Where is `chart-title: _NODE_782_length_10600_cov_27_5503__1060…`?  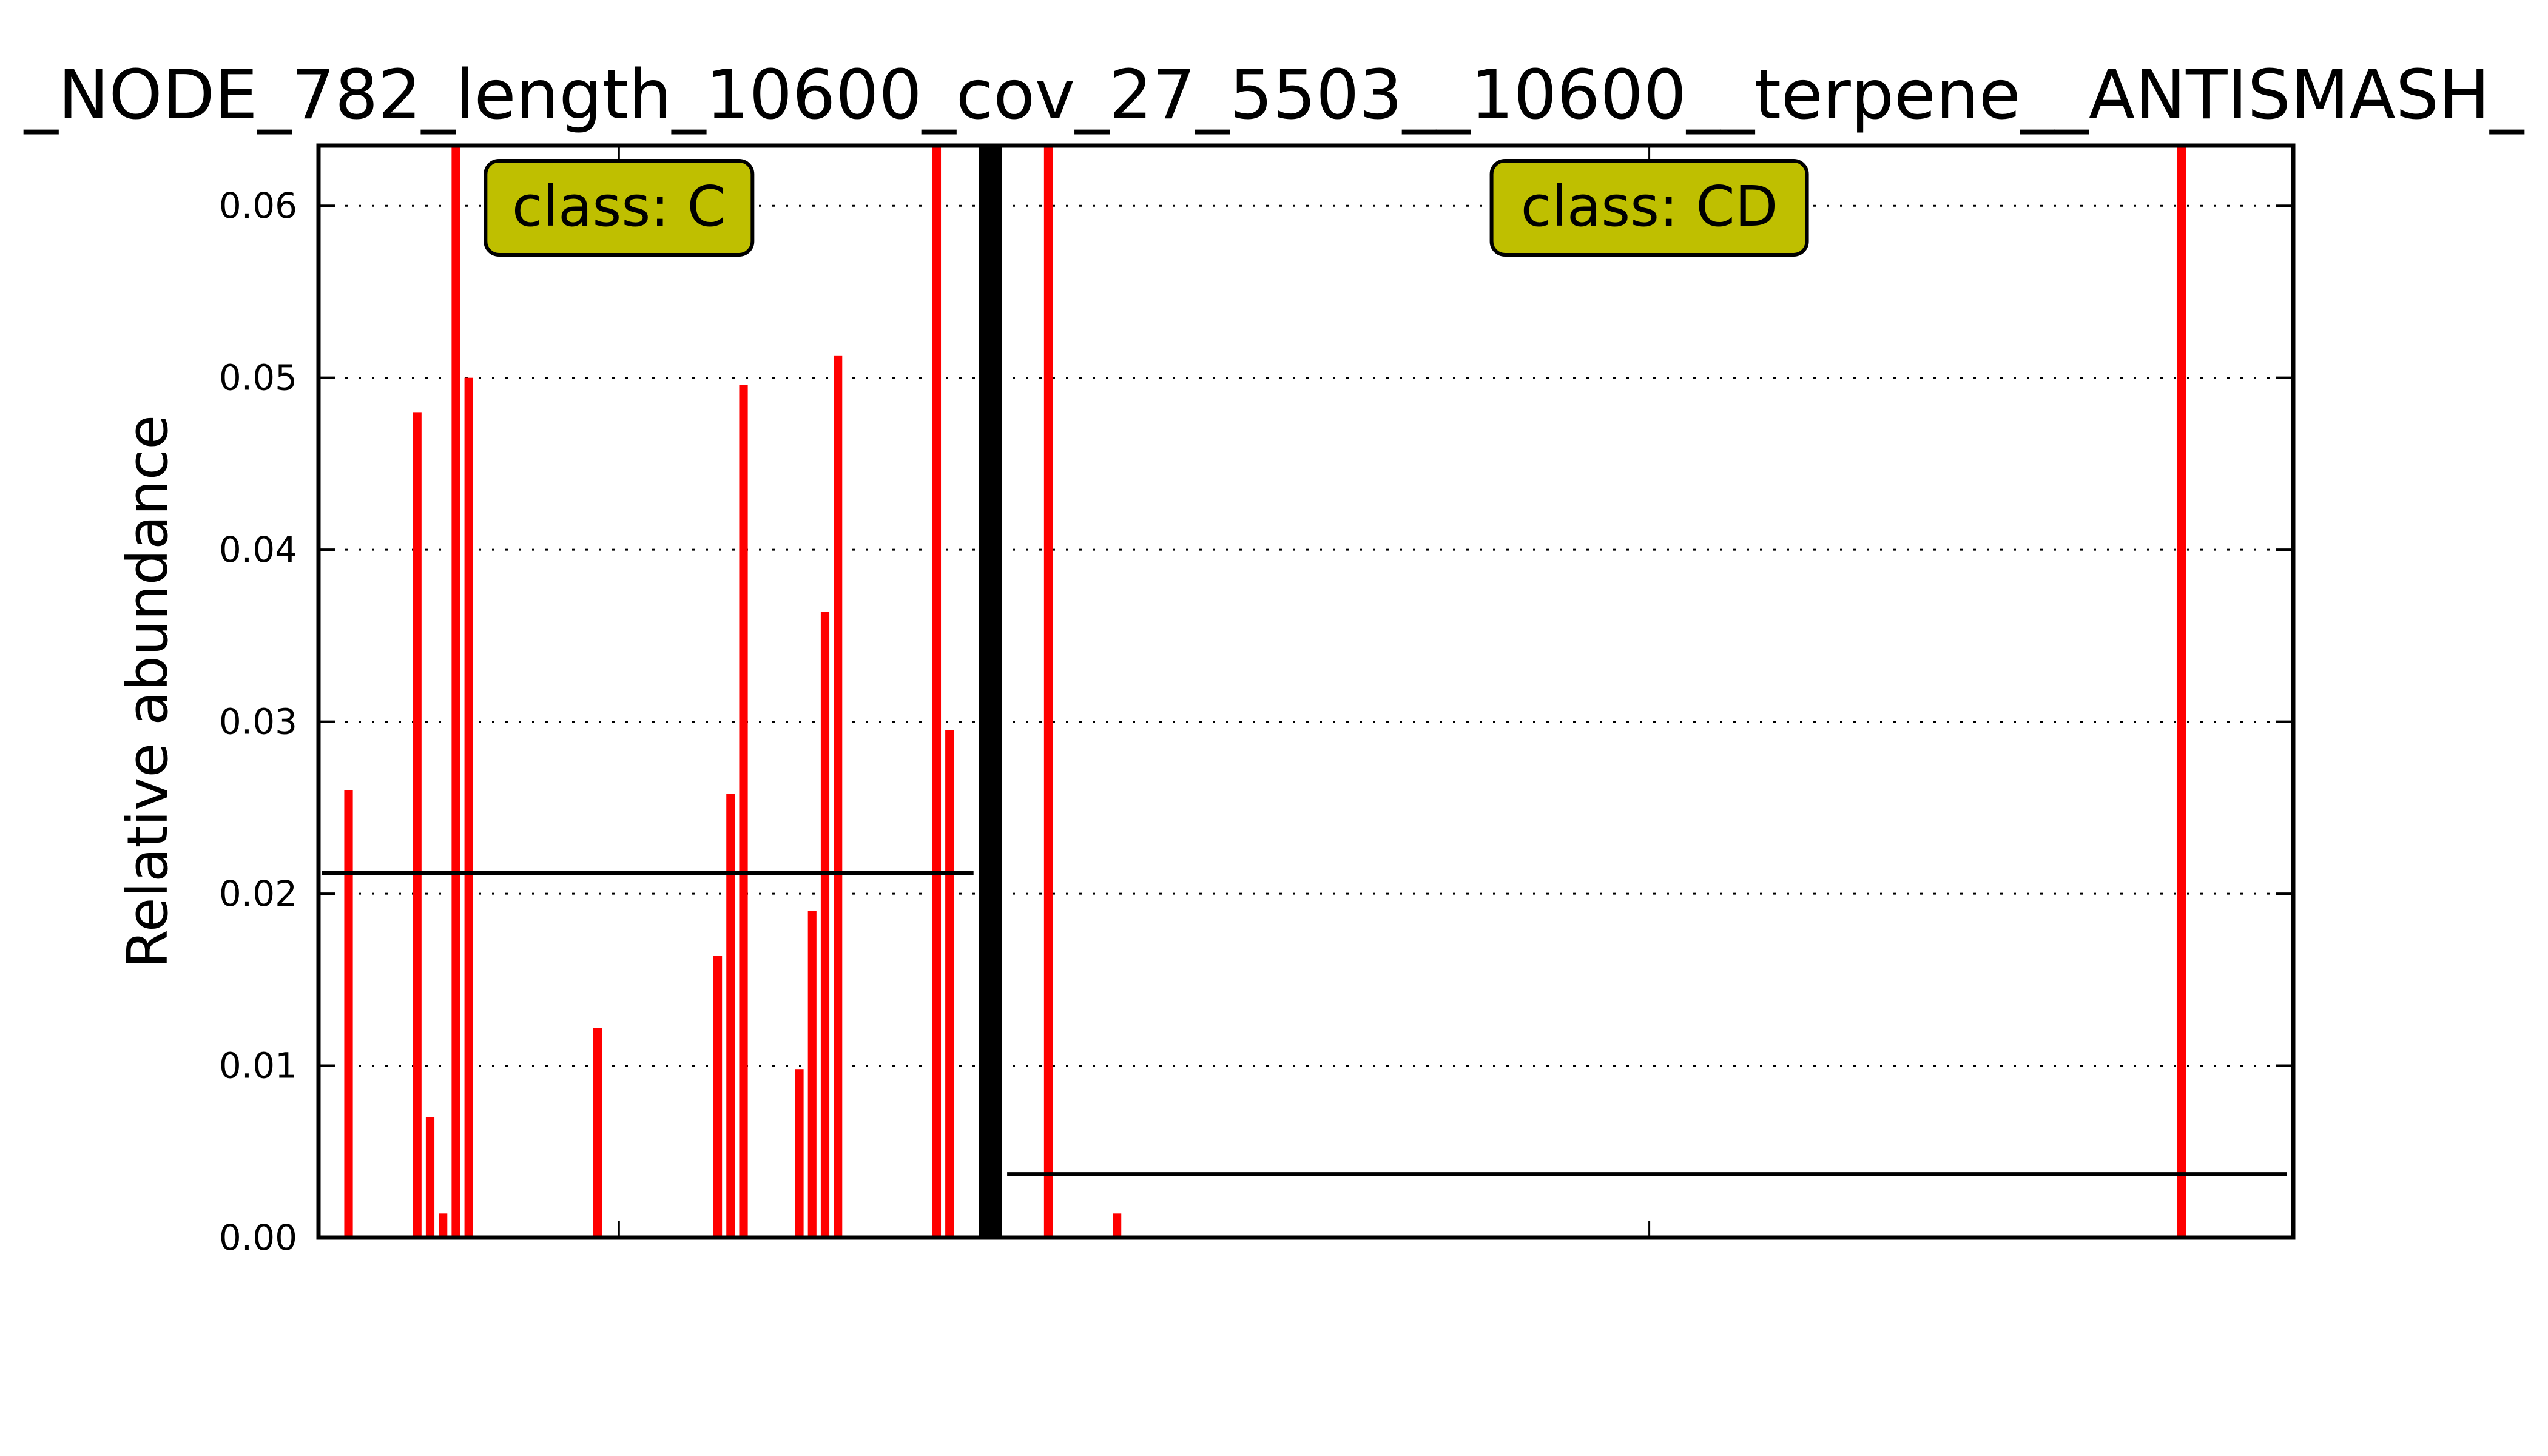
chart-title: _NODE_782_length_10600_cov_27_5503__1060… is located at coordinates (1274, 95).